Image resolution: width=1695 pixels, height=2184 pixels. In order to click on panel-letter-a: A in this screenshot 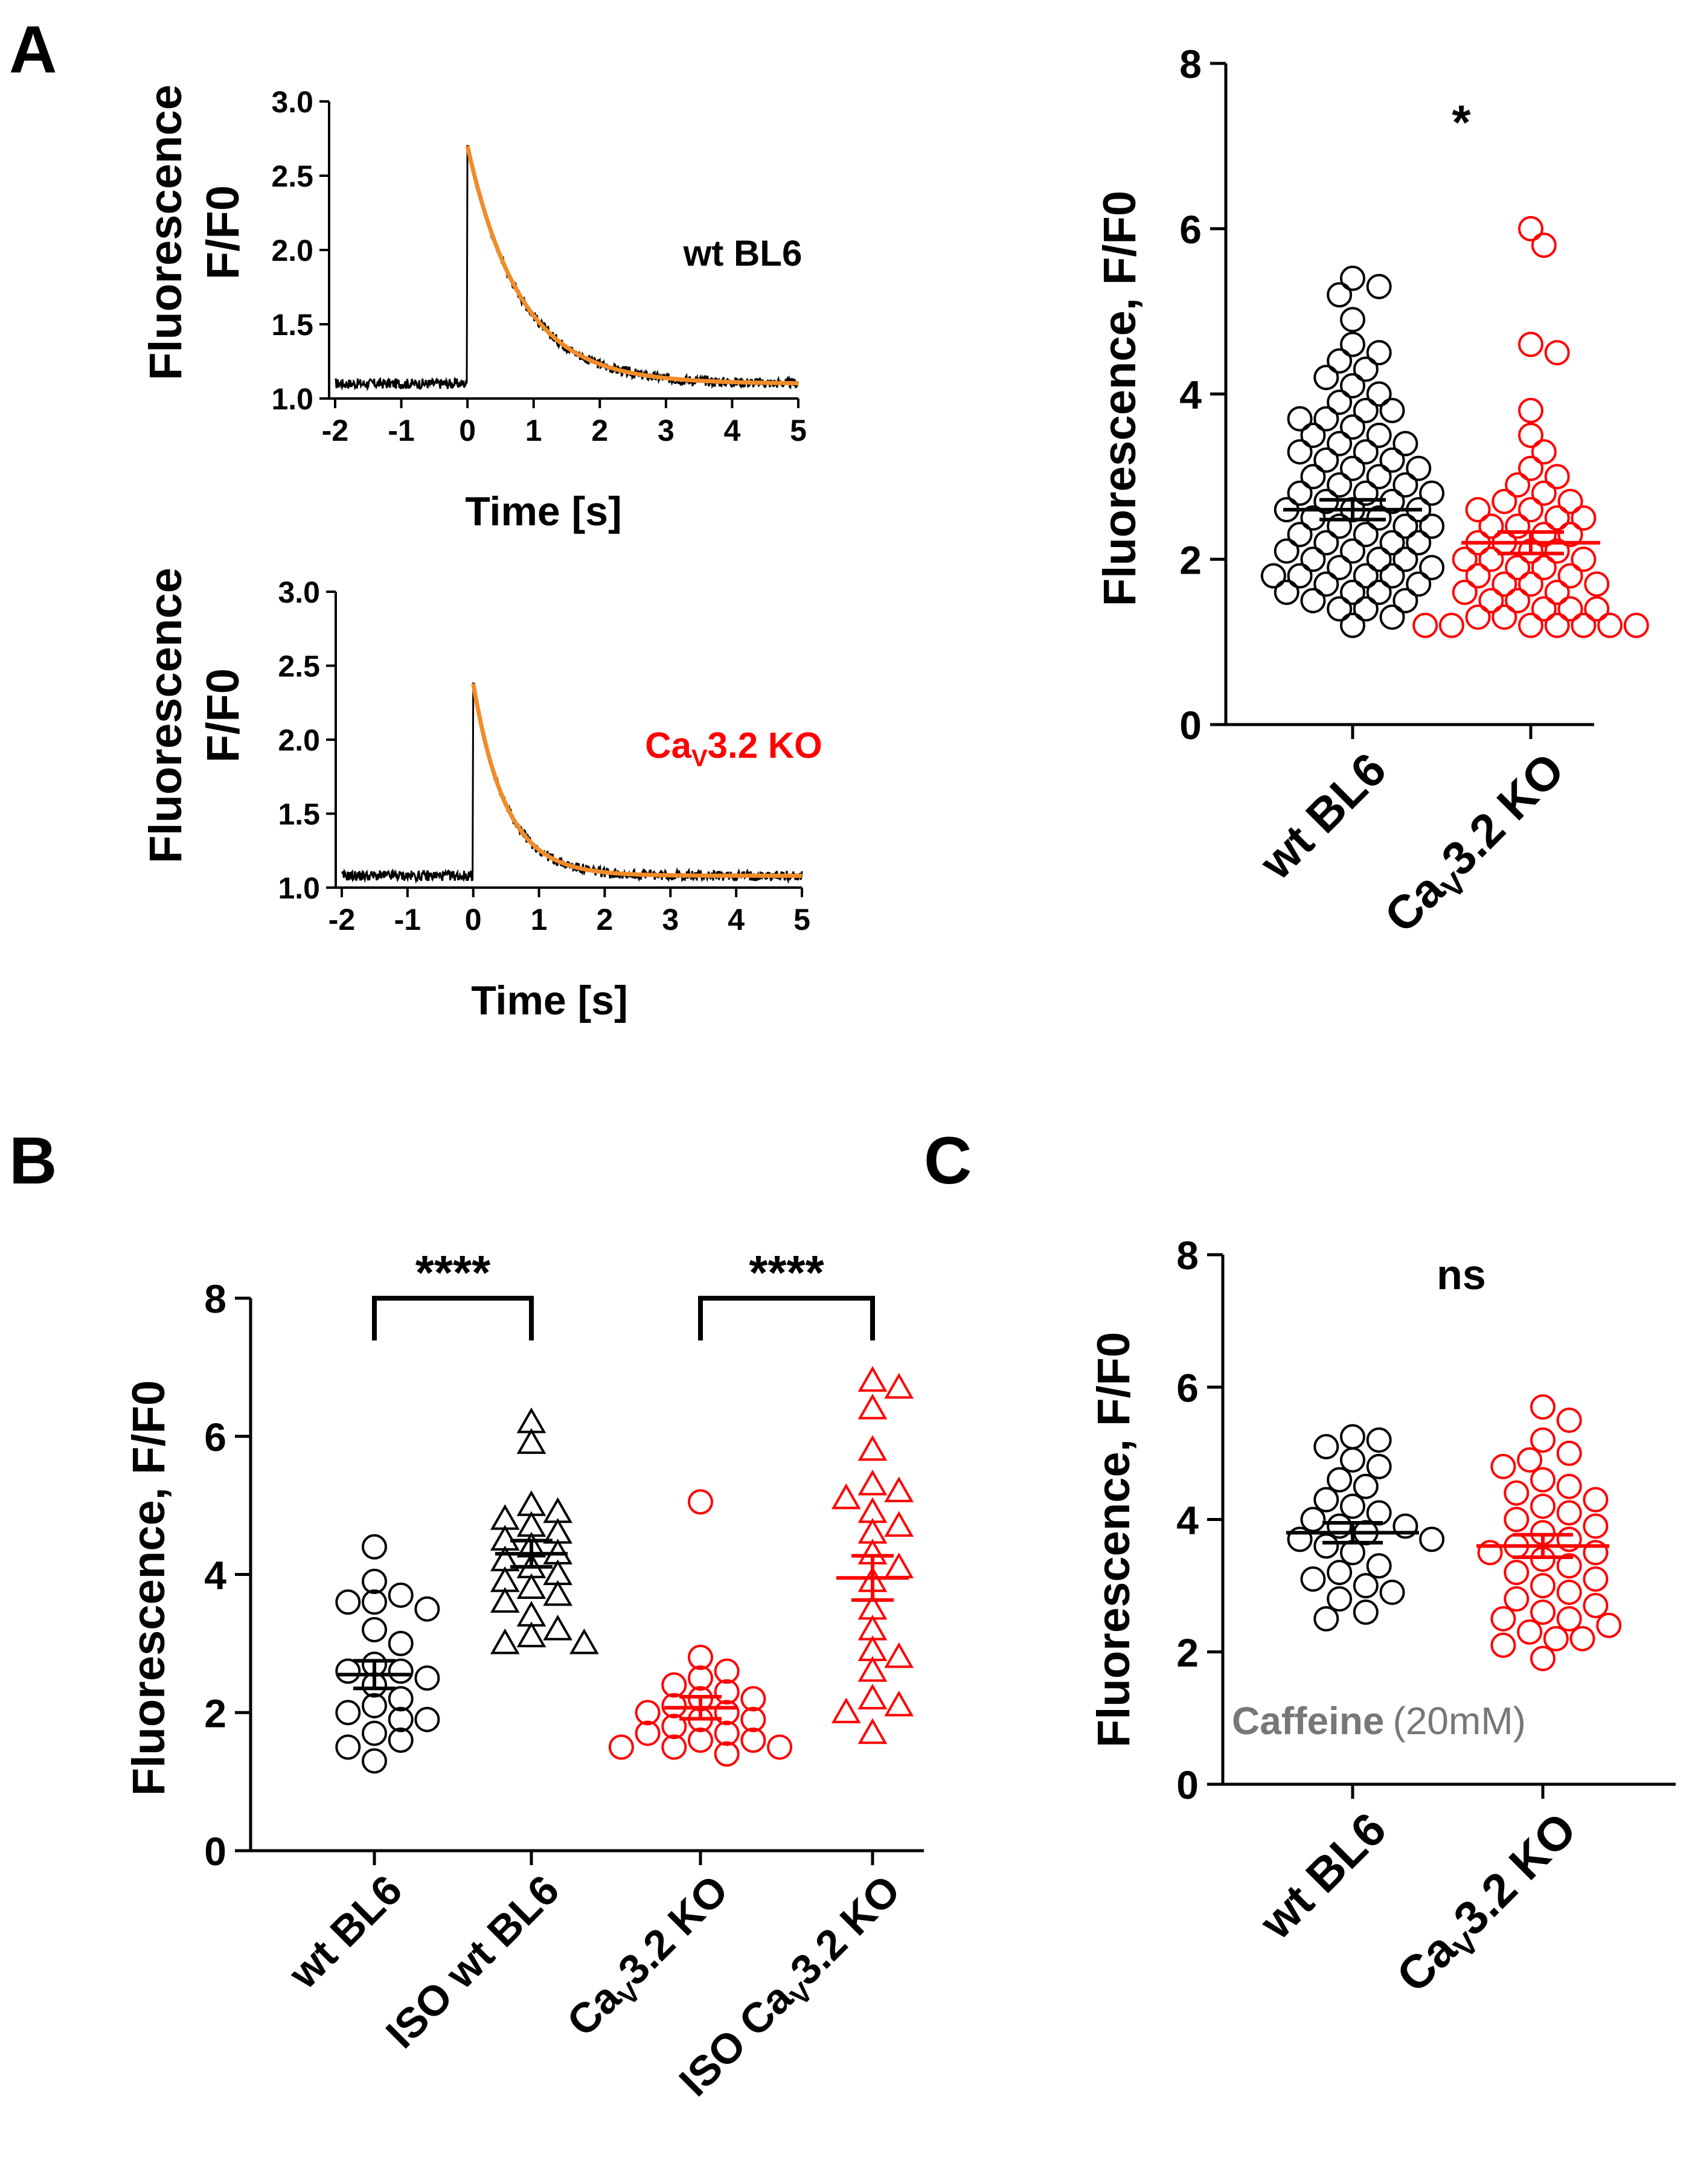, I will do `click(33, 50)`.